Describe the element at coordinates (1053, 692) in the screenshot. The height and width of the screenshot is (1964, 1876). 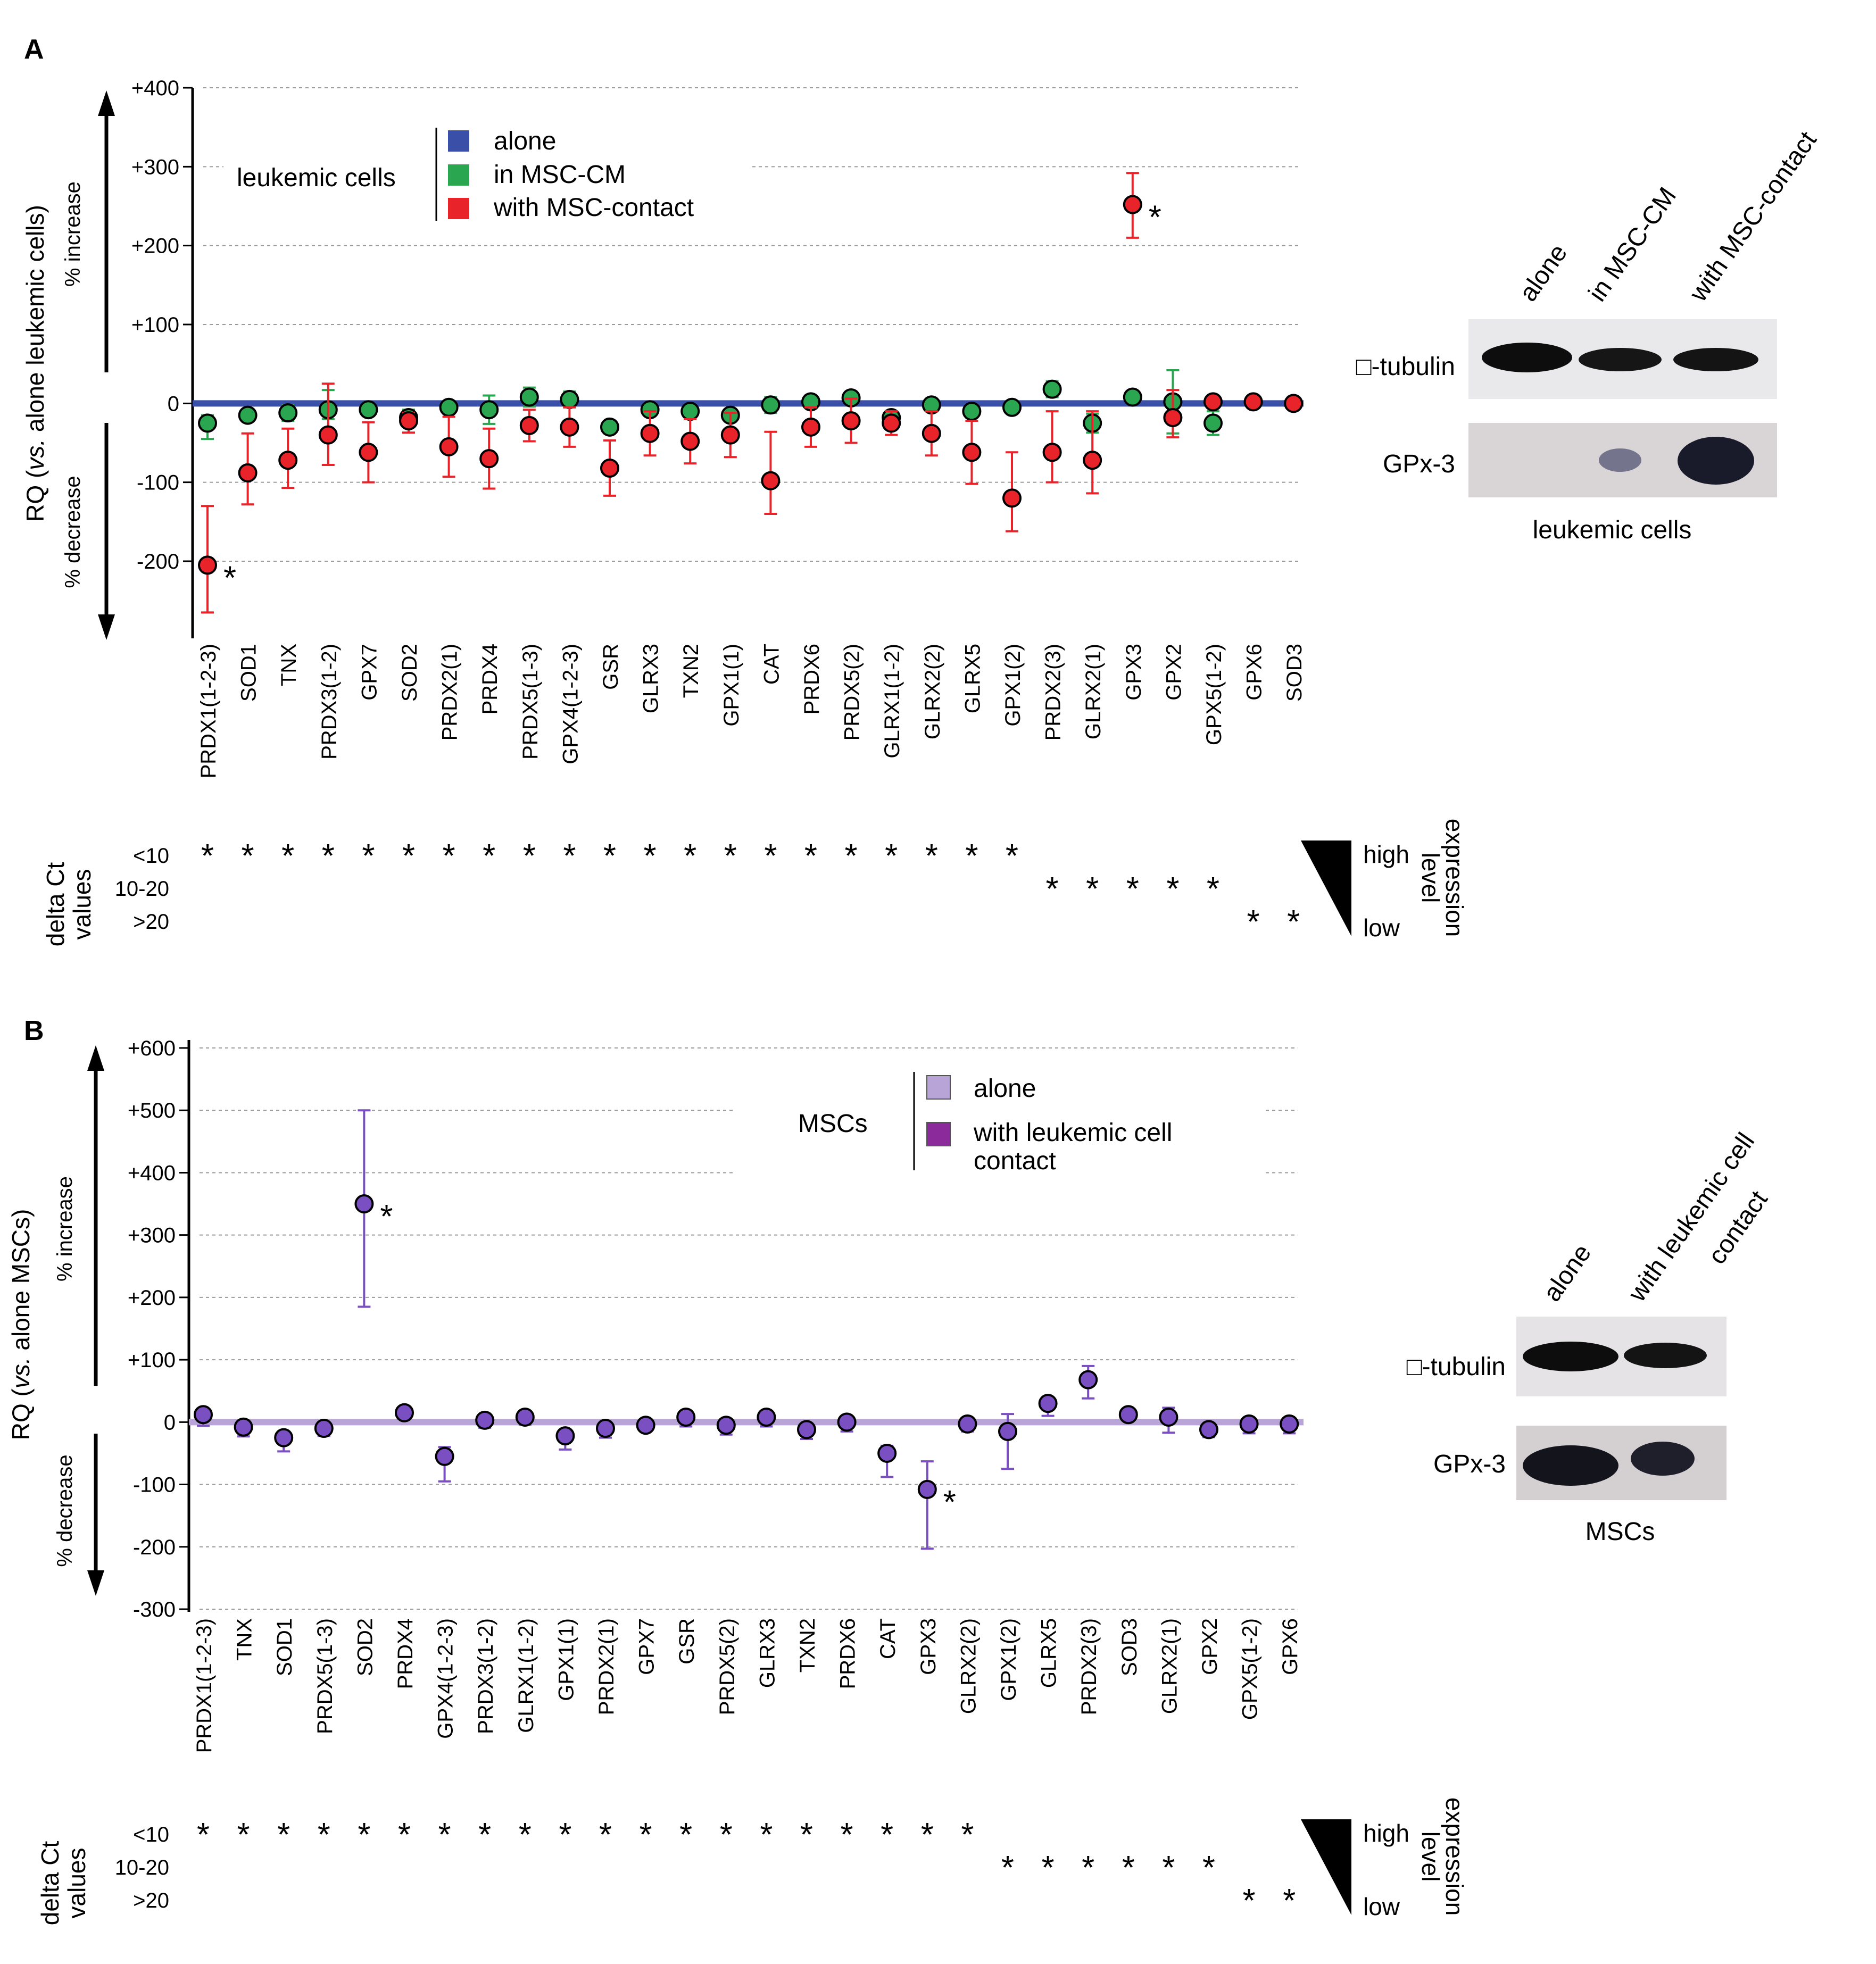
I see `a-x-label-prdx2-3: PRDX2(3)` at that location.